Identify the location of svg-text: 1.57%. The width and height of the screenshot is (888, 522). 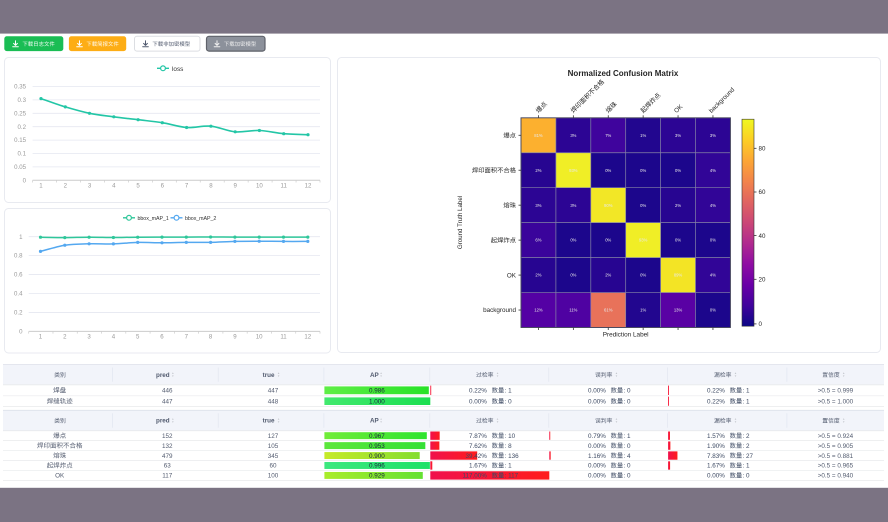
(716, 436).